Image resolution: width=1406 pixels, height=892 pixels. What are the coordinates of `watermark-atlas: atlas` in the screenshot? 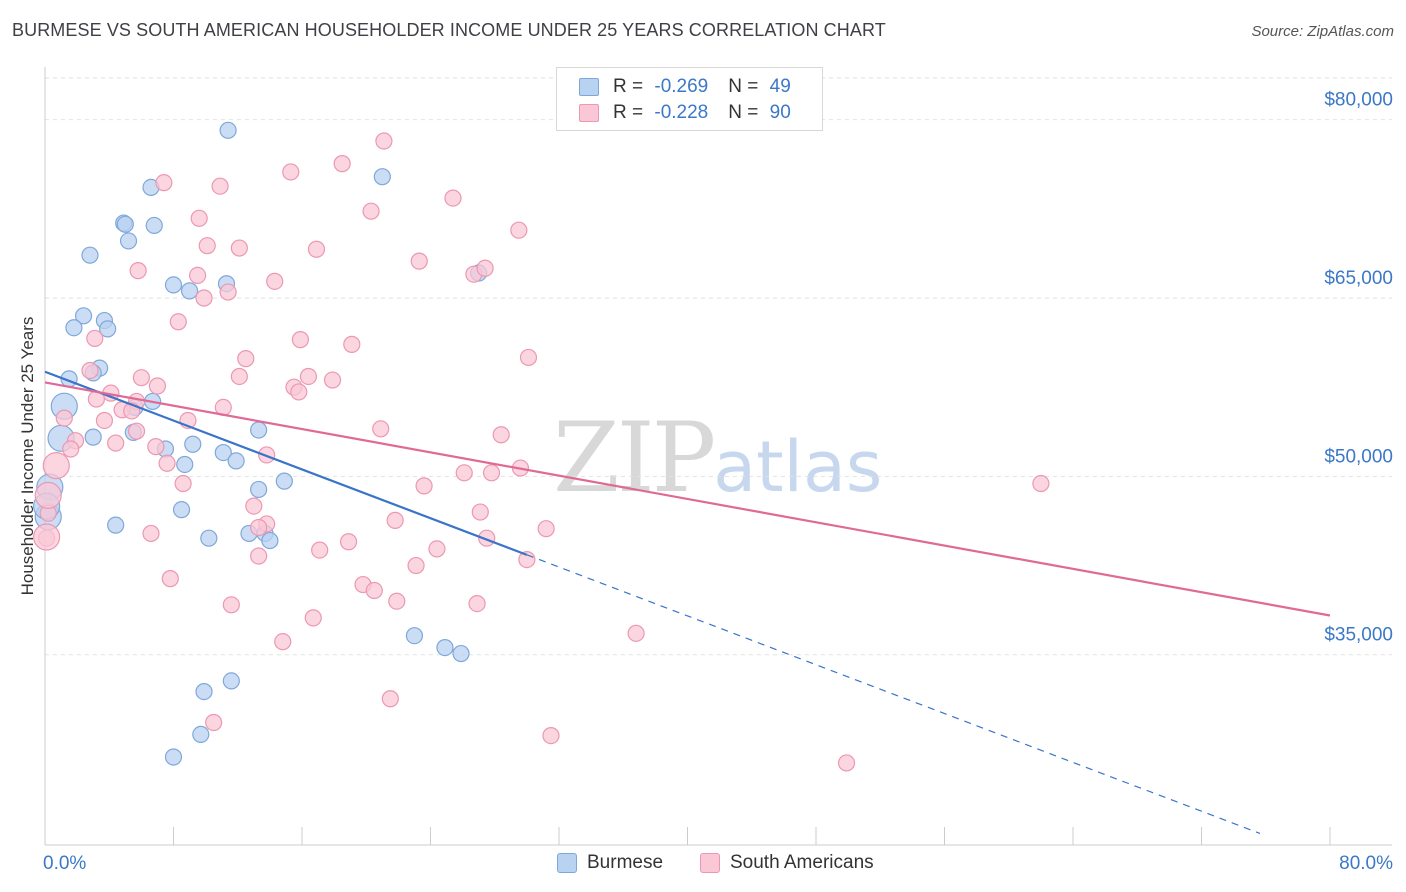 It's located at (798, 467).